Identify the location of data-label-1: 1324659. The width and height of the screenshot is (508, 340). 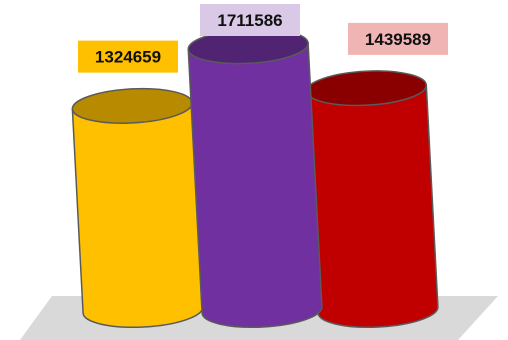
(128, 56).